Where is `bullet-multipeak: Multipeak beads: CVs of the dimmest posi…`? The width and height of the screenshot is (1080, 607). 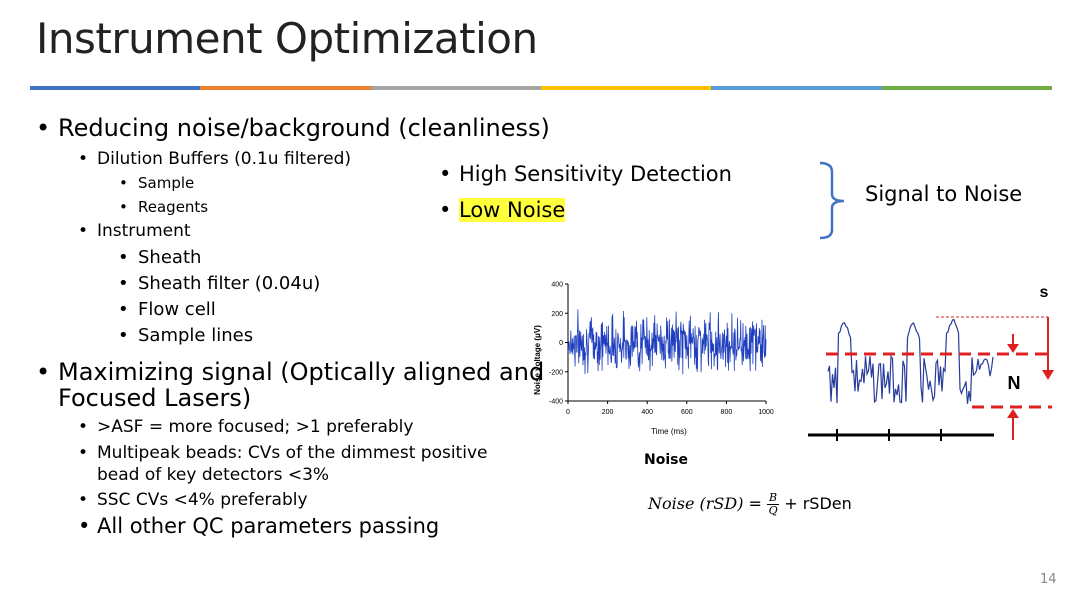 bullet-multipeak: Multipeak beads: CVs of the dimmest posi… is located at coordinates (282, 453).